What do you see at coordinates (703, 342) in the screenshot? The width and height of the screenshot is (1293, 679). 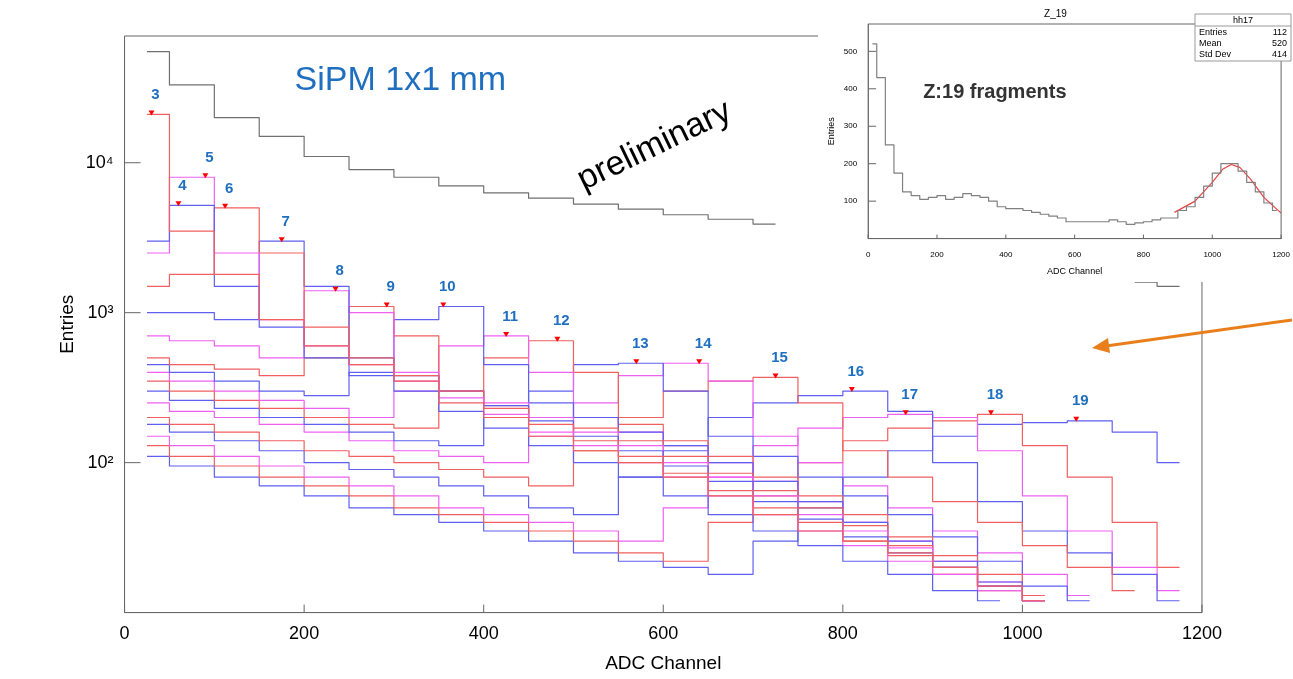 I see `annotation: 14` at bounding box center [703, 342].